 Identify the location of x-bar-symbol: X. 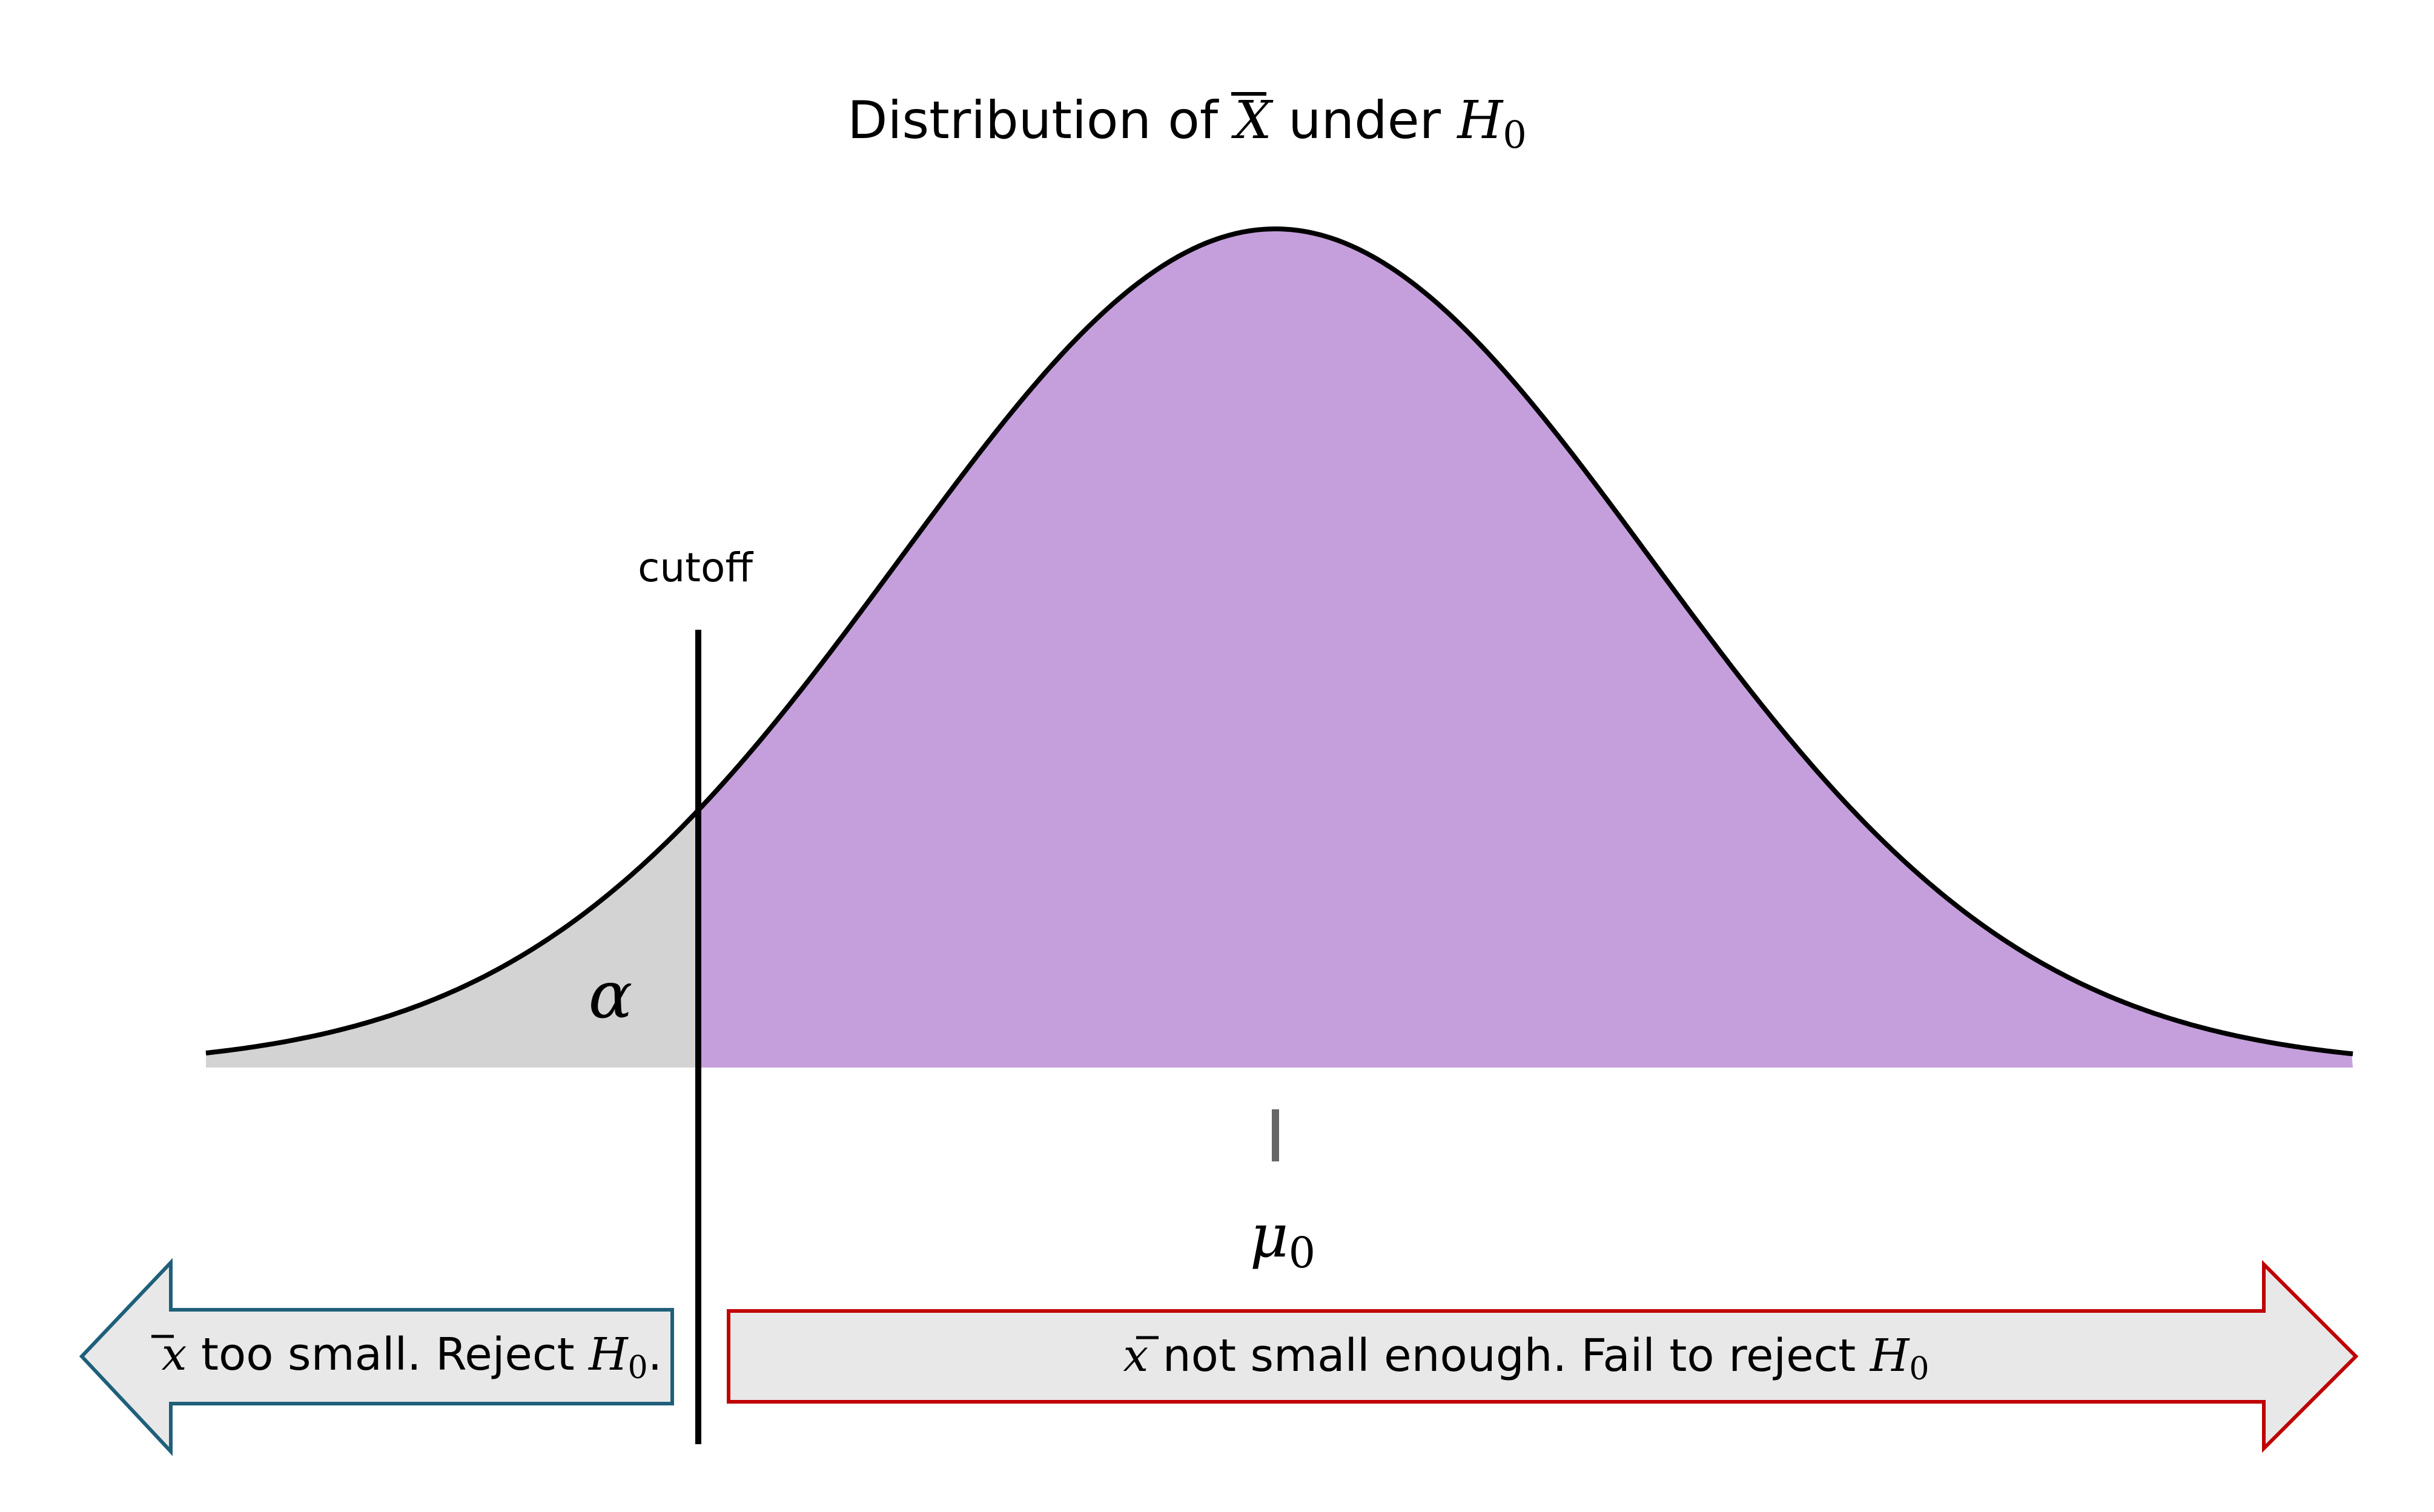
(1252, 120).